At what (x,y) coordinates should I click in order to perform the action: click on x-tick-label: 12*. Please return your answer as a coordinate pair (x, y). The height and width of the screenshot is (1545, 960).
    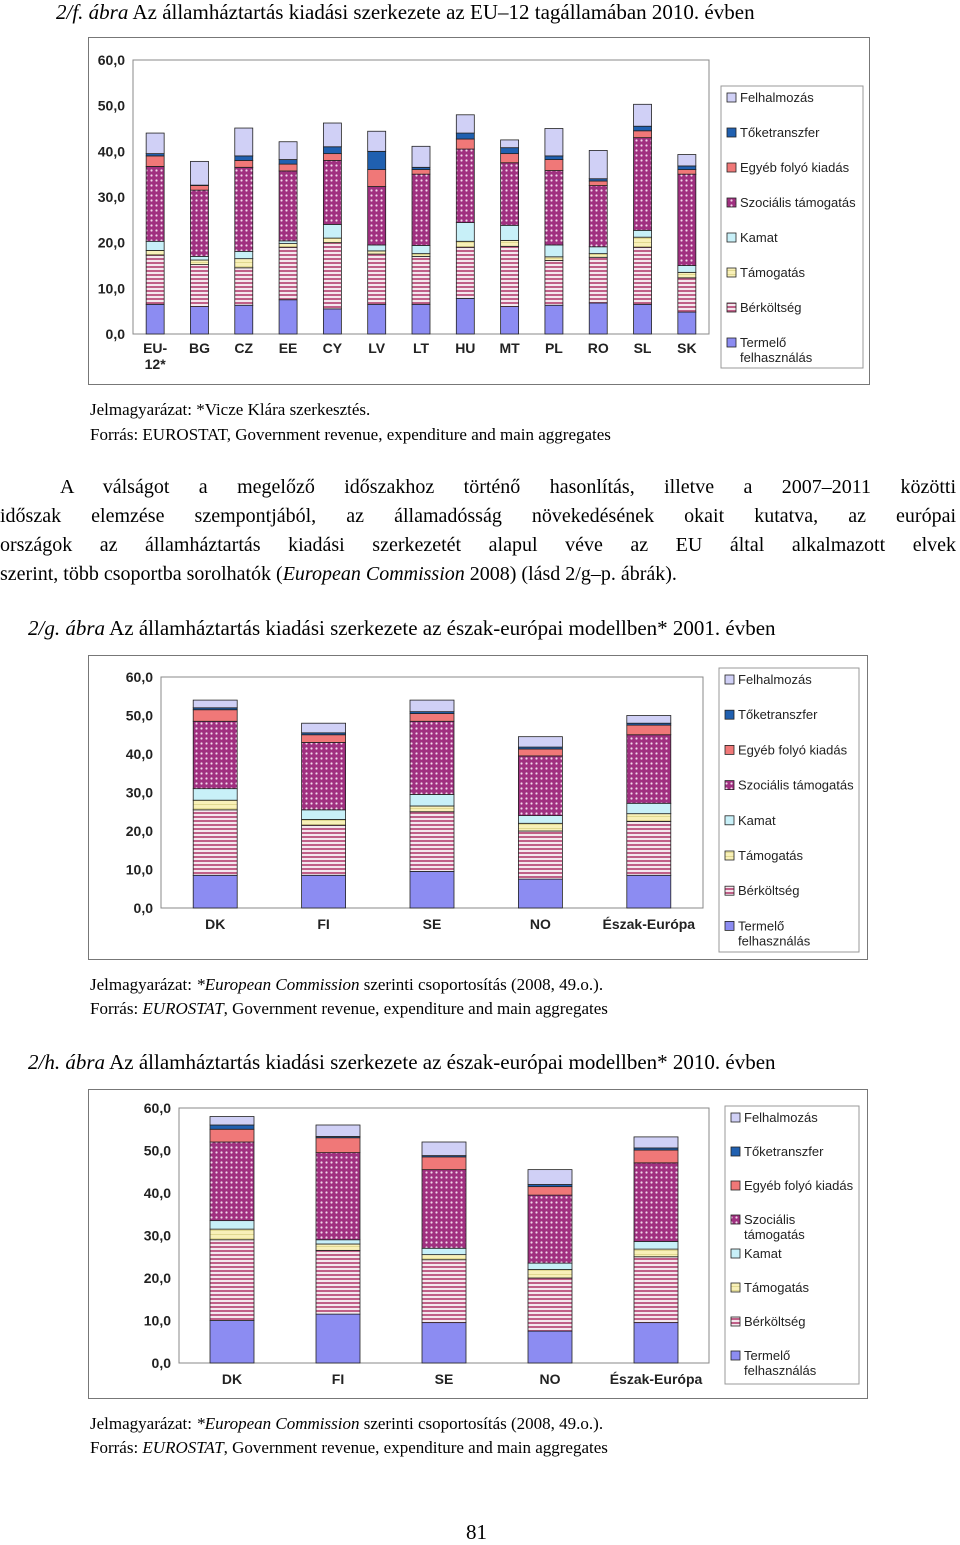
    Looking at the image, I should click on (156, 364).